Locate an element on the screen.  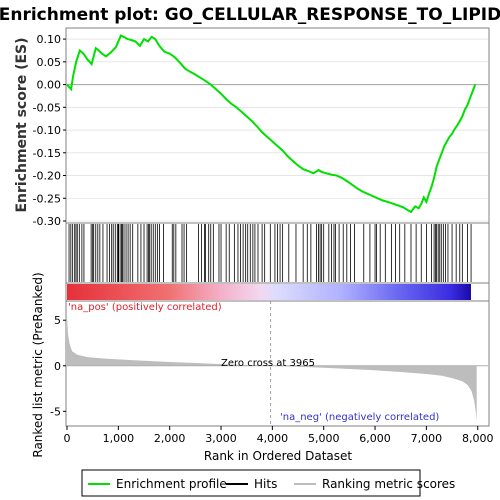
es-tick-label: -0.15 is located at coordinates (47, 153).